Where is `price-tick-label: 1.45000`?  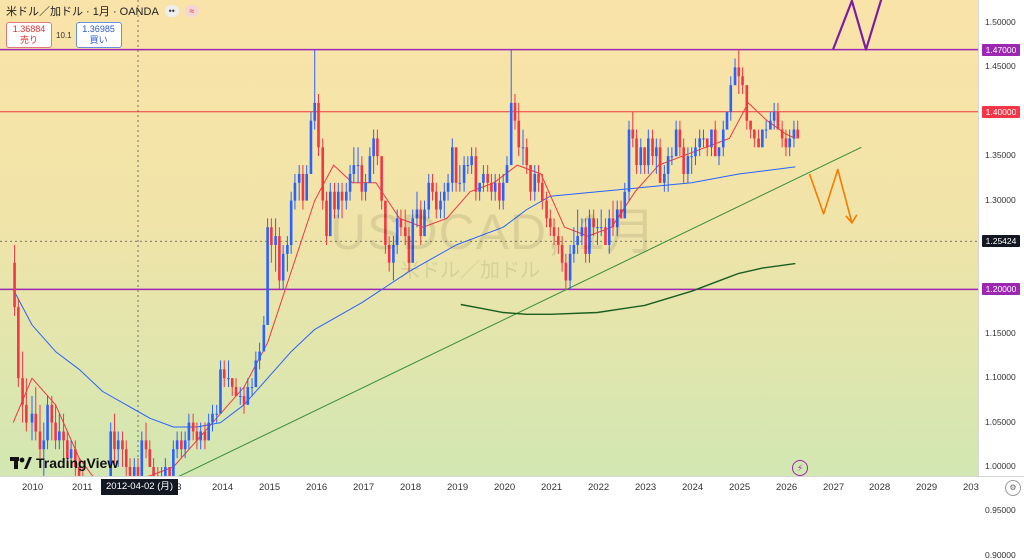 price-tick-label: 1.45000 is located at coordinates (1000, 66).